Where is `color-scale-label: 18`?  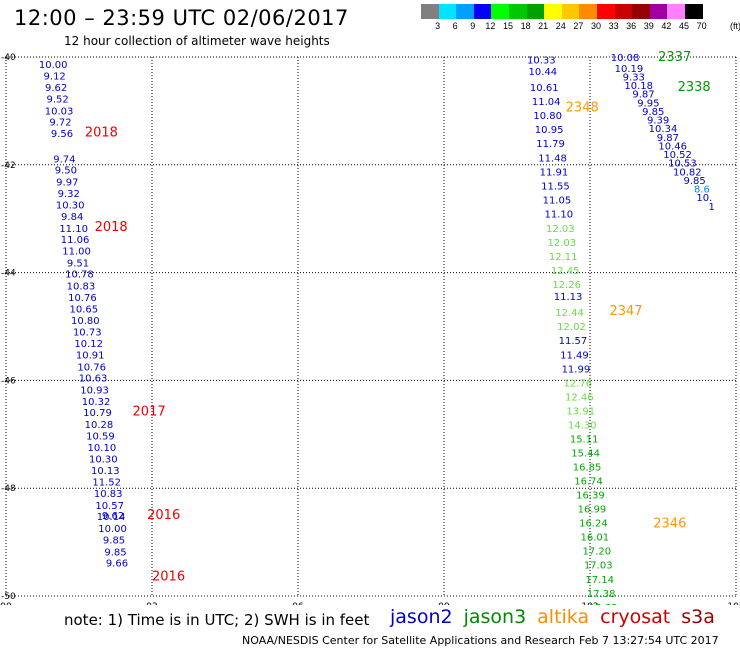 color-scale-label: 18 is located at coordinates (525, 26).